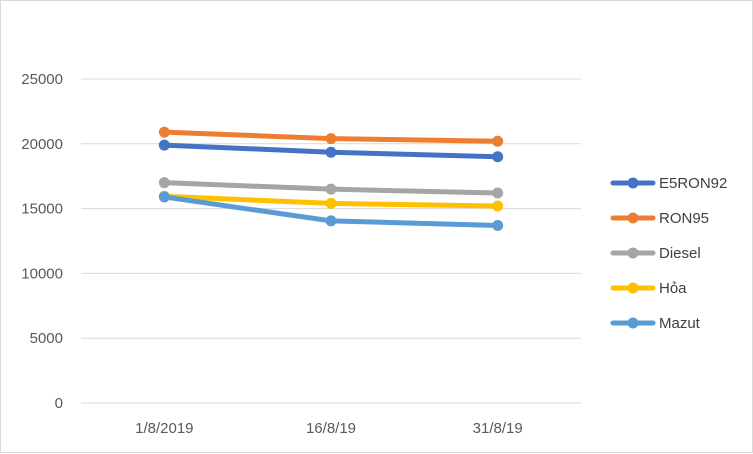 Image resolution: width=753 pixels, height=454 pixels. Describe the element at coordinates (680, 253) in the screenshot. I see `legend-label: Diesel` at that location.